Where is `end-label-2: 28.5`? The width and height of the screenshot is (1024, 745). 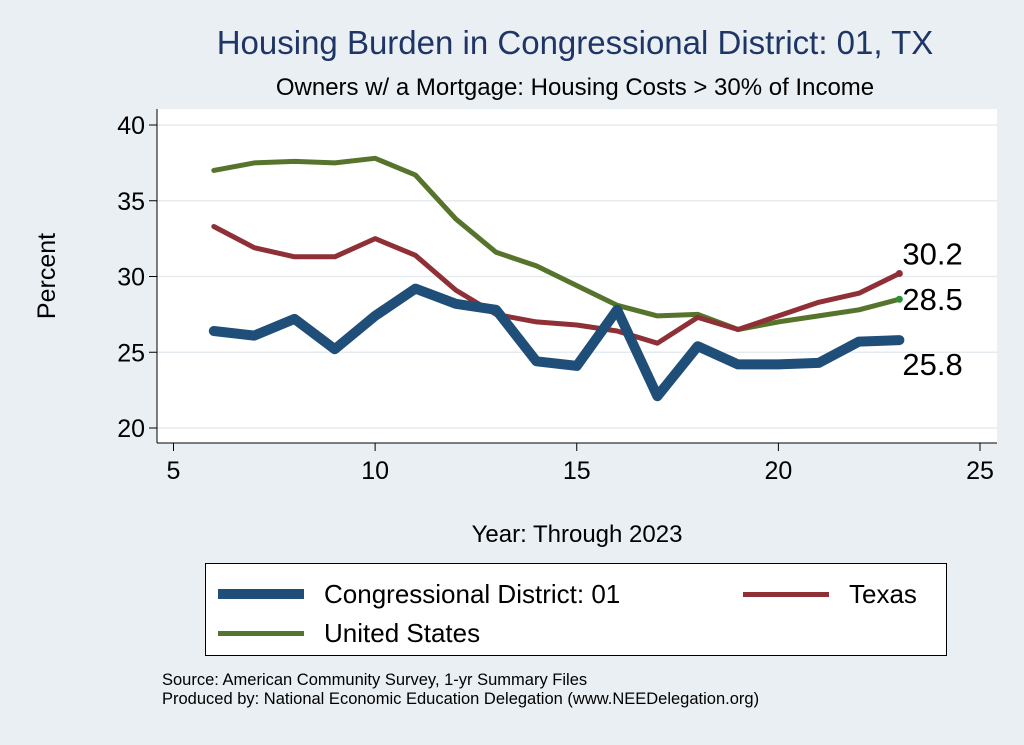 end-label-2: 28.5 is located at coordinates (932, 299).